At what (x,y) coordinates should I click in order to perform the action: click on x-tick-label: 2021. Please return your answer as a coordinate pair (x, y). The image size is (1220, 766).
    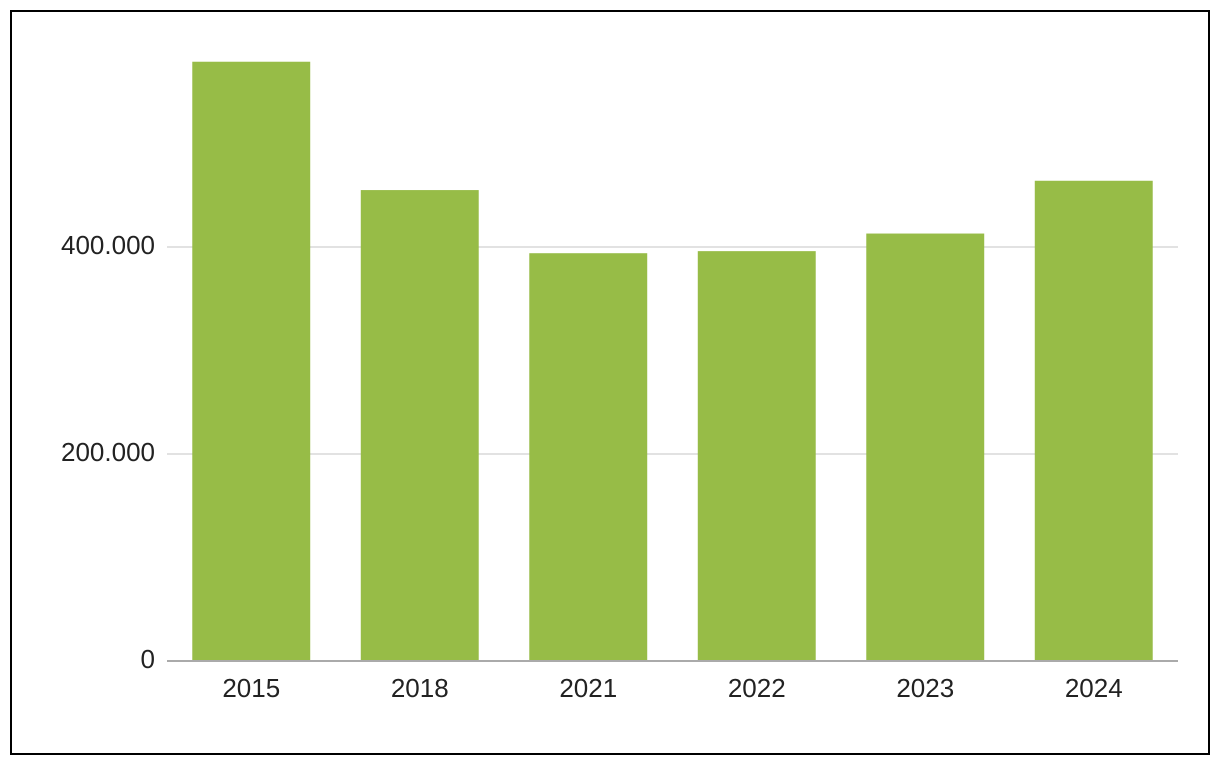
    Looking at the image, I should click on (588, 688).